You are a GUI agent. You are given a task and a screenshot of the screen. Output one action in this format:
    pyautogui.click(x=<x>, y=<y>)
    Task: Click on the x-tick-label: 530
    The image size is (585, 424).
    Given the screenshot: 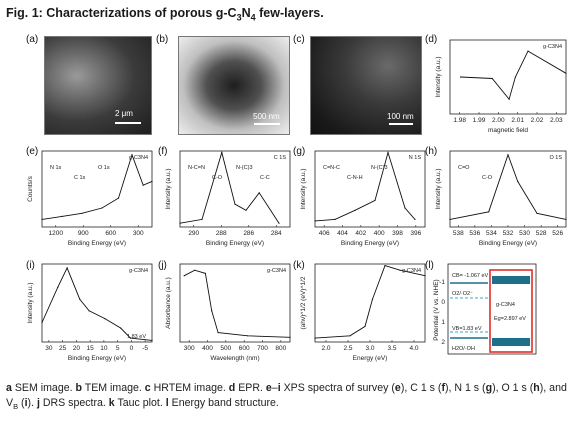 What is the action you would take?
    pyautogui.click(x=524, y=233)
    